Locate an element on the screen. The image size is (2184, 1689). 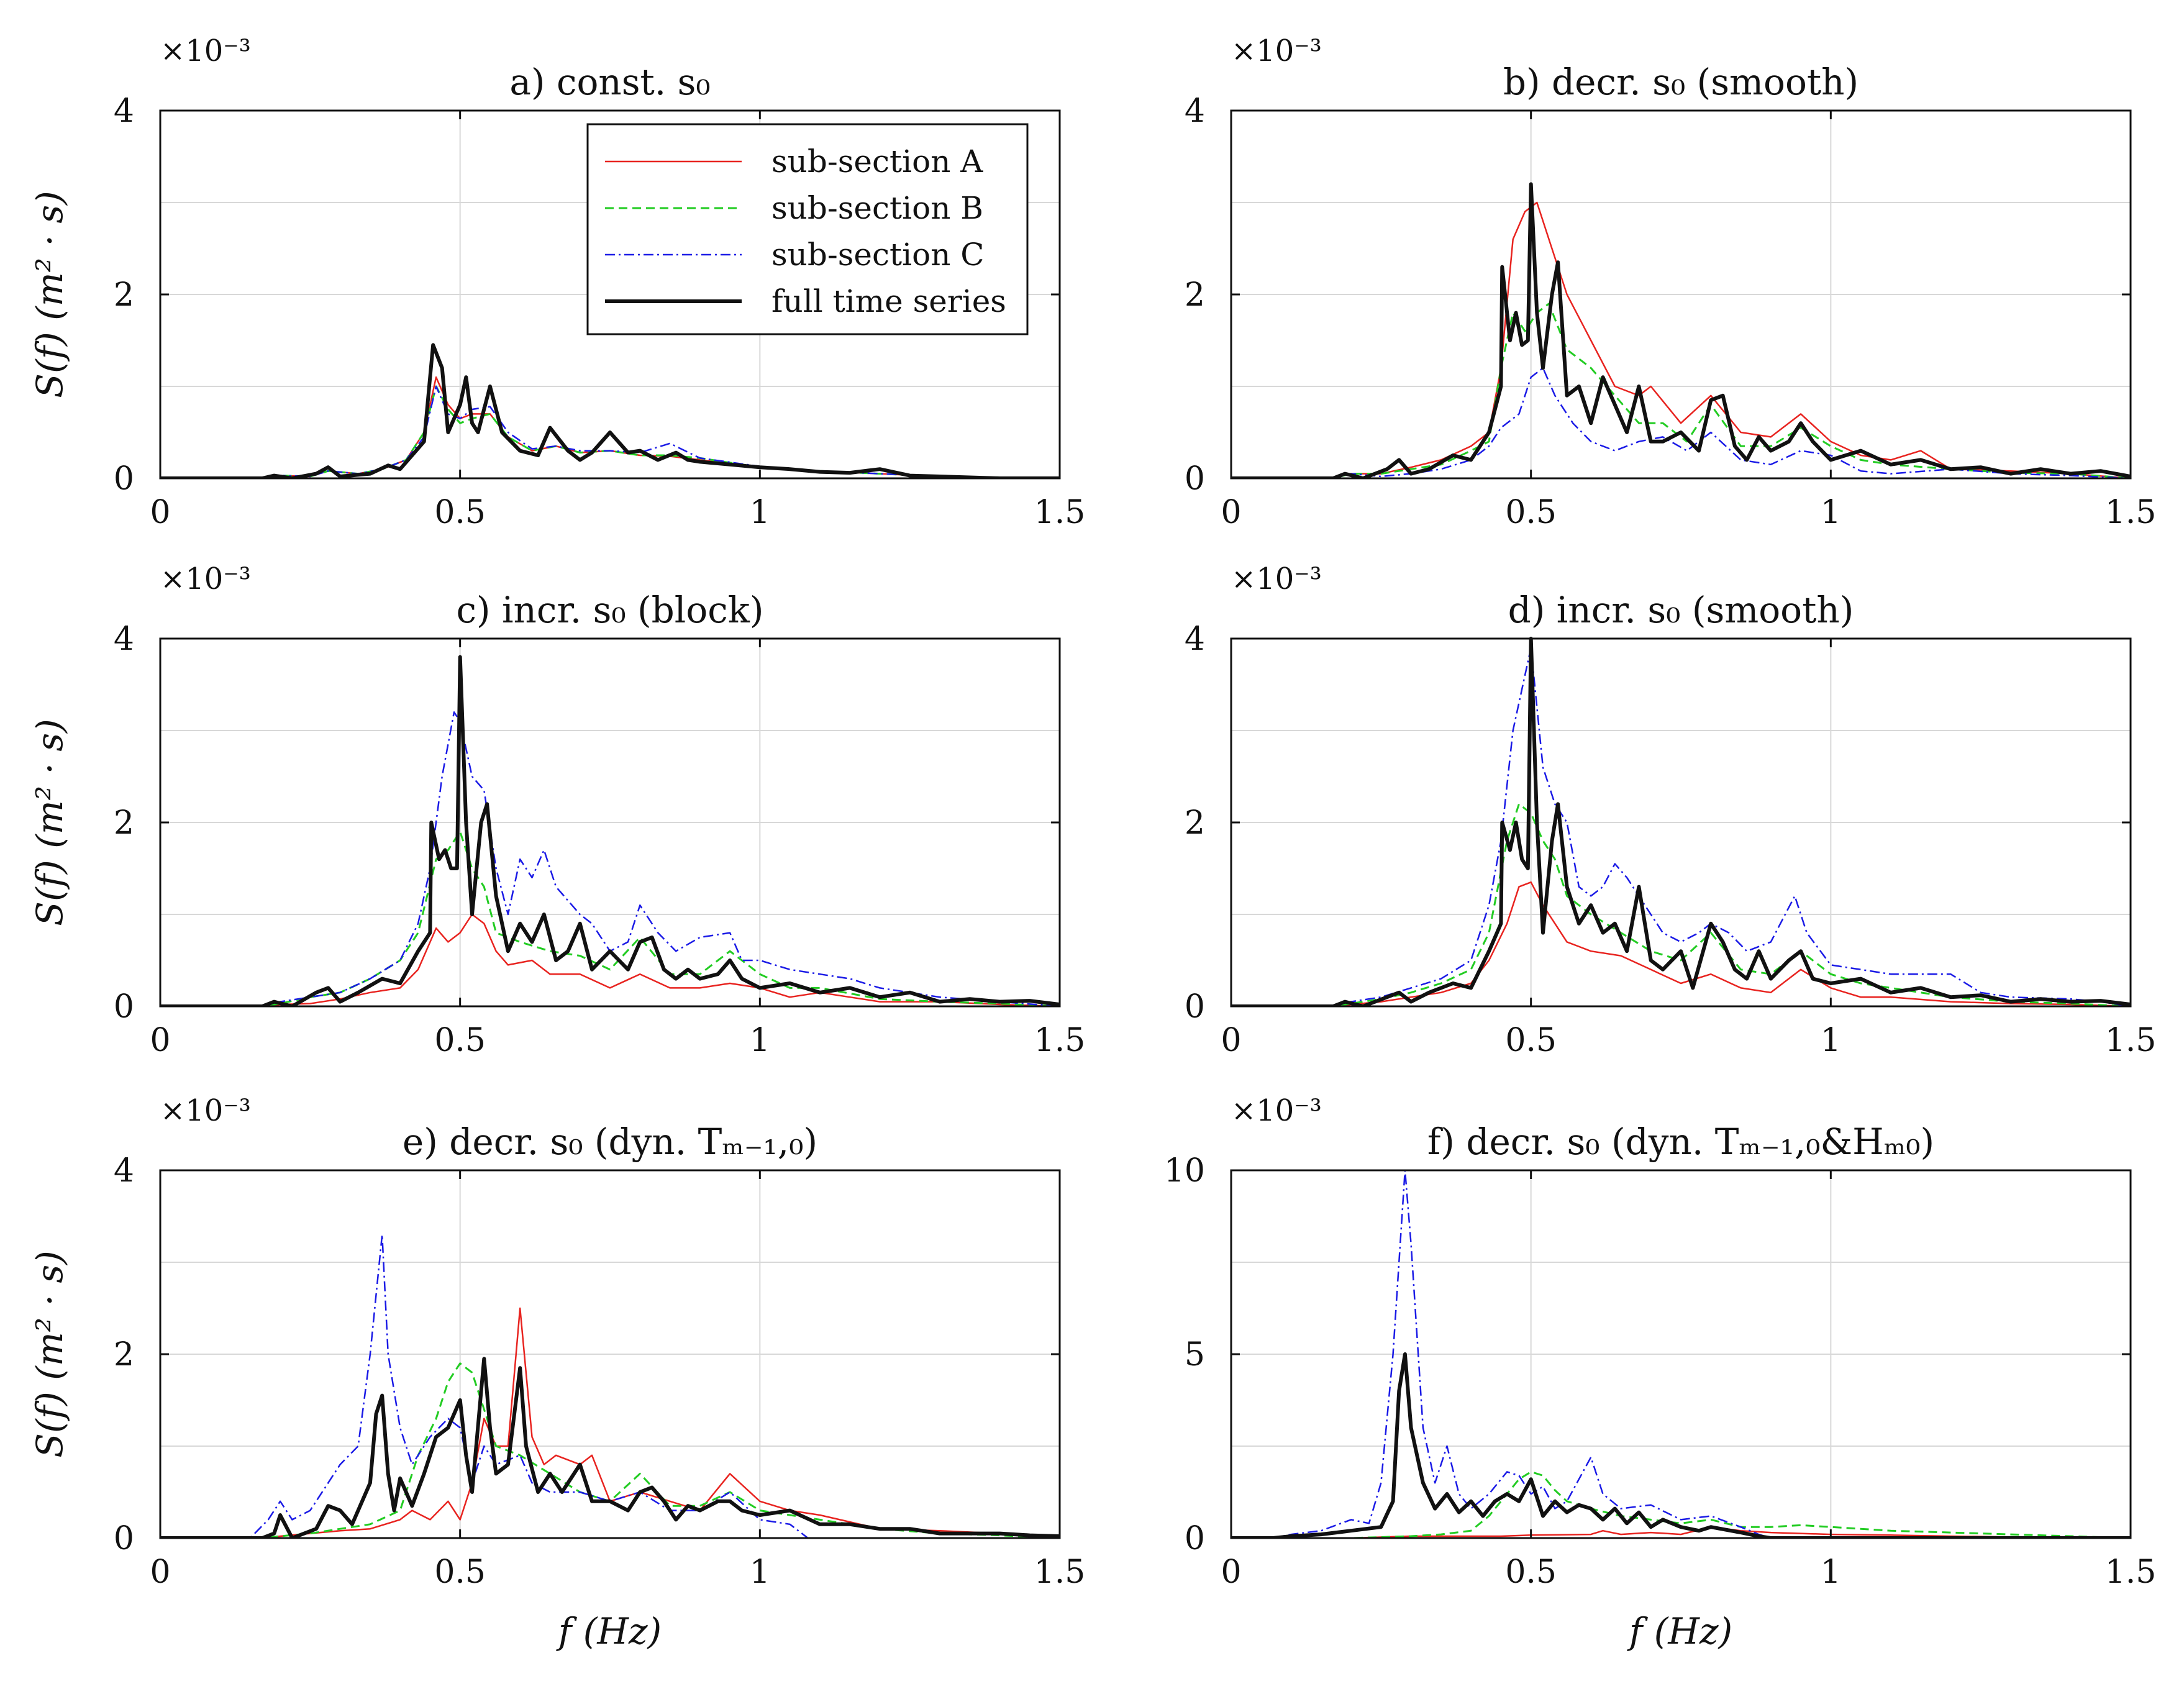
legend-box is located at coordinates (807, 229).